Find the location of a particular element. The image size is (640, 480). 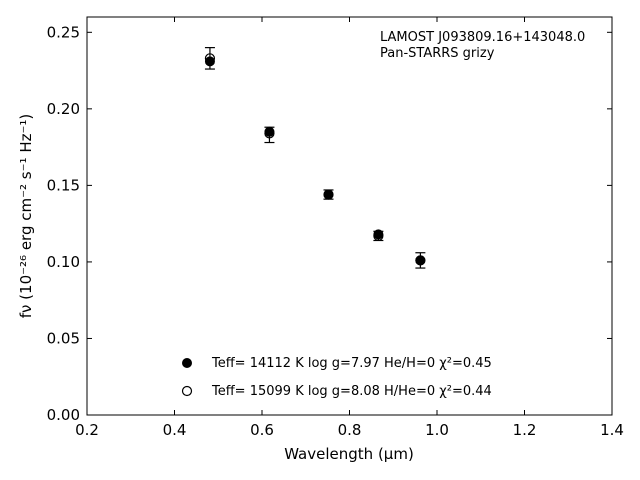

legend-entry-1: Teff= 14112 K log g=7.97 He/H=0 χ²=0.45 is located at coordinates (351, 363).